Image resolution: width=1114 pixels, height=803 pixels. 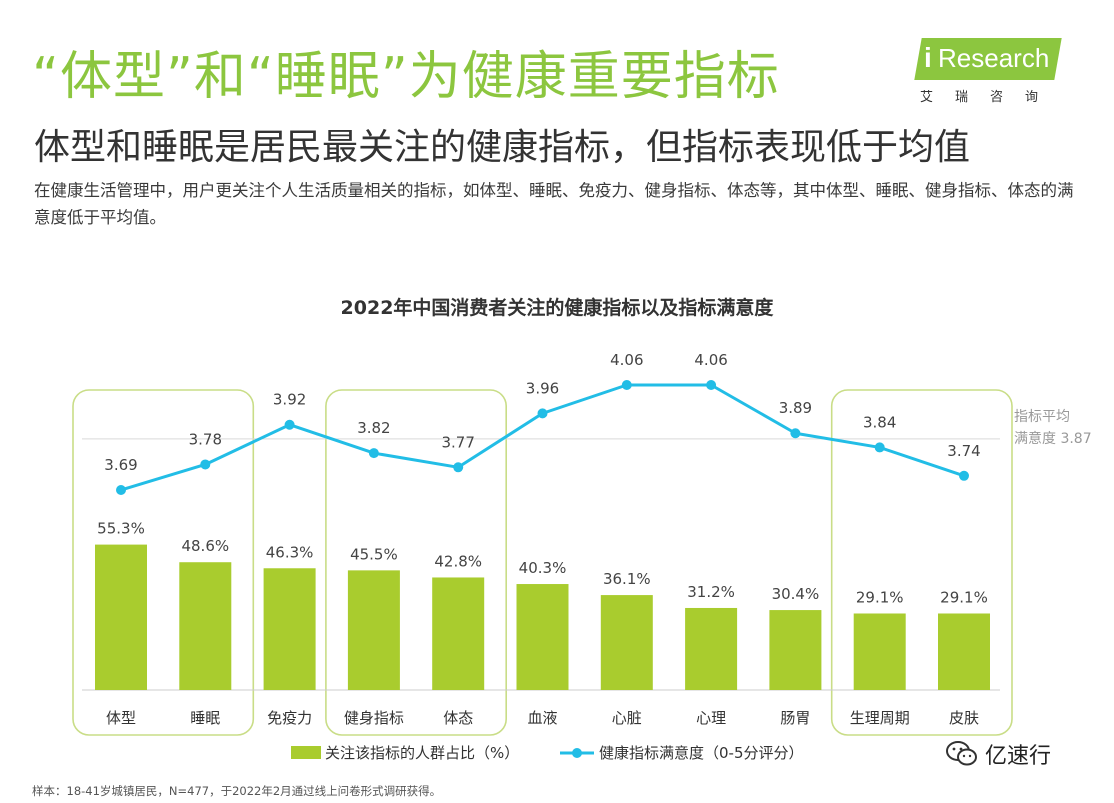 What do you see at coordinates (290, 552) in the screenshot?
I see `bar-value-label-2: 46.3%` at bounding box center [290, 552].